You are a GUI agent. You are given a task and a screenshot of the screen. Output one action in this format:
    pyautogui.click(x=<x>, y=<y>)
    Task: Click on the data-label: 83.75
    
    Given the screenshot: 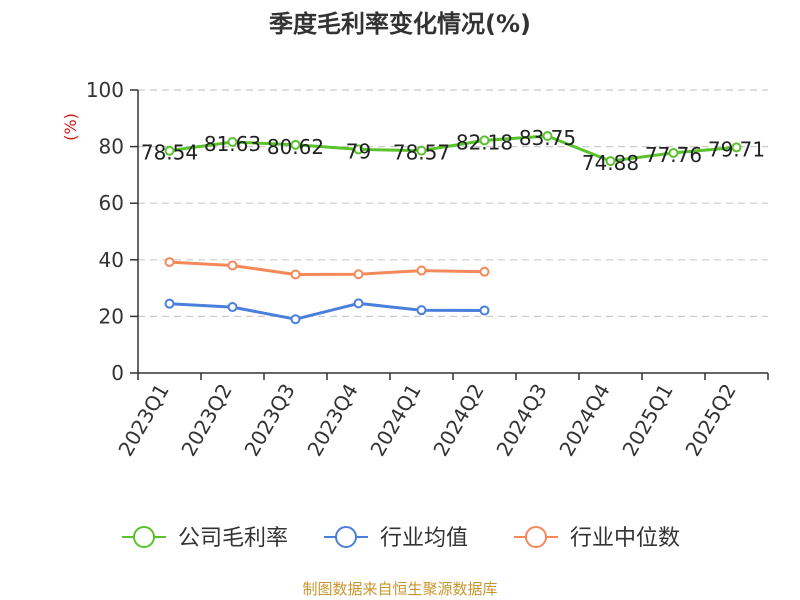 What is the action you would take?
    pyautogui.click(x=547, y=138)
    